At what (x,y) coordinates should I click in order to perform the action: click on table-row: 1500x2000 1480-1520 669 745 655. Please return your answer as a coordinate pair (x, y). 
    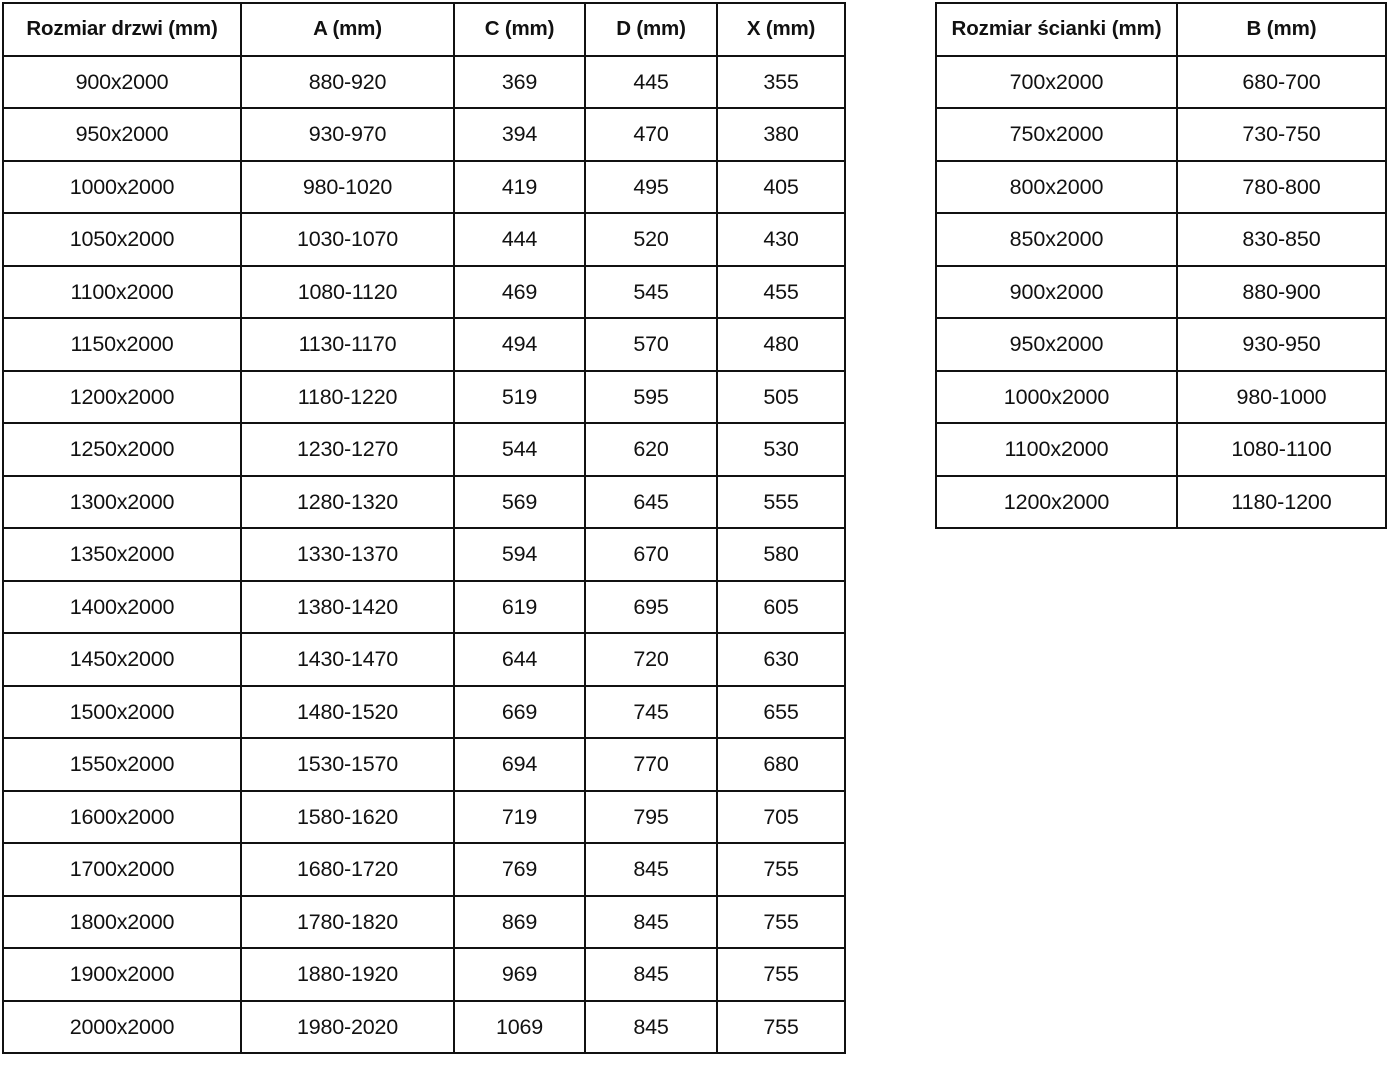
    Looking at the image, I should click on (424, 711).